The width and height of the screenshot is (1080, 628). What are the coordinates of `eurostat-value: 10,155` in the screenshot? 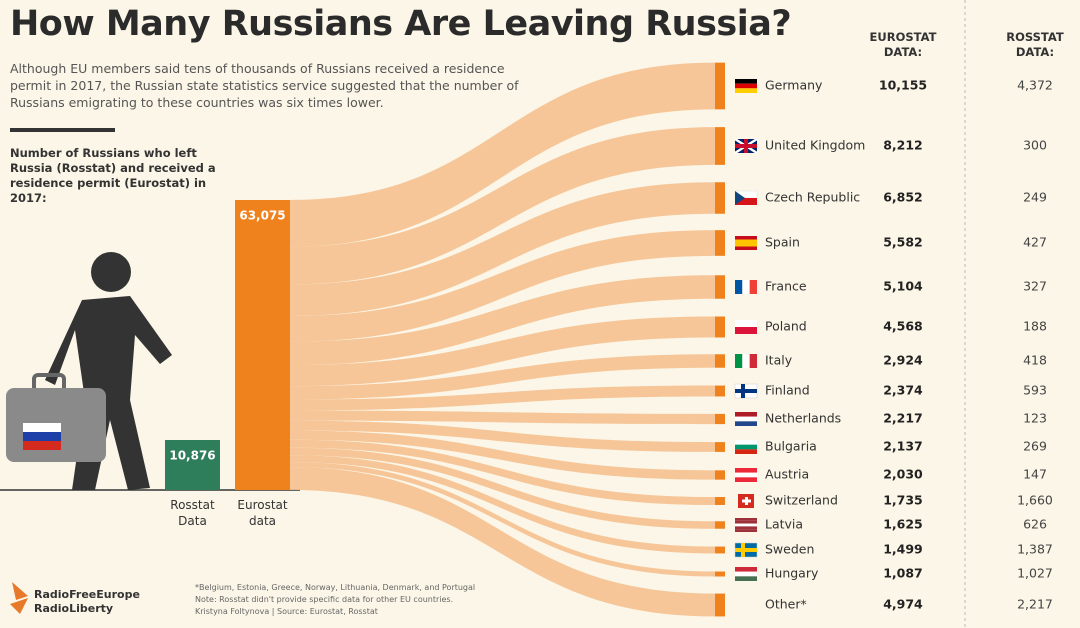 It's located at (903, 85).